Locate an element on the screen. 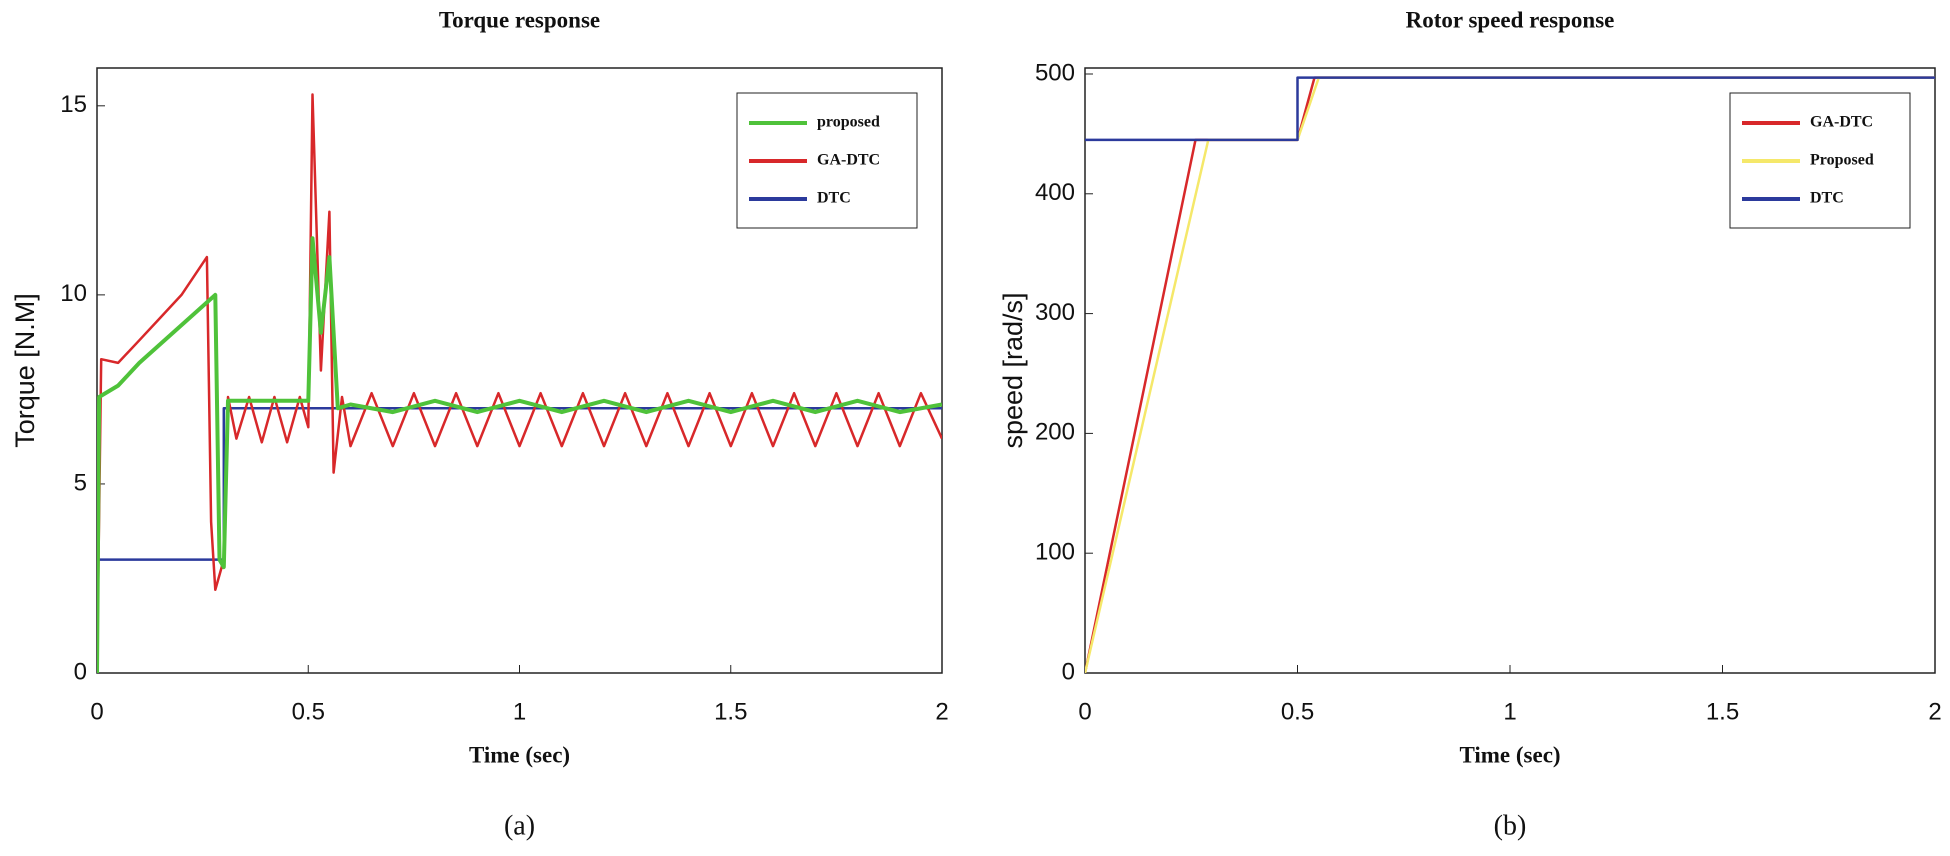  y-tick-label: 100 is located at coordinates (1055, 552).